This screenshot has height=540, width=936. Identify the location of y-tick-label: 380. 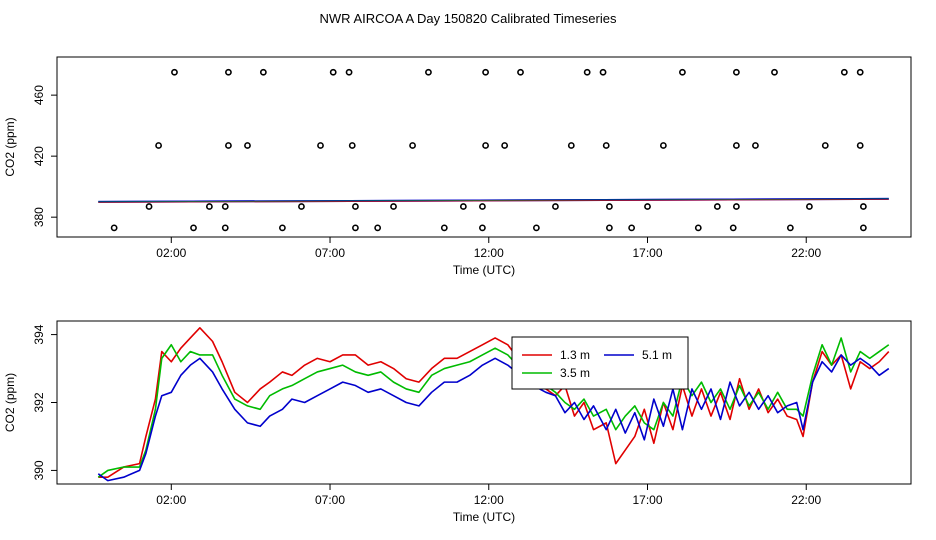
(39, 217).